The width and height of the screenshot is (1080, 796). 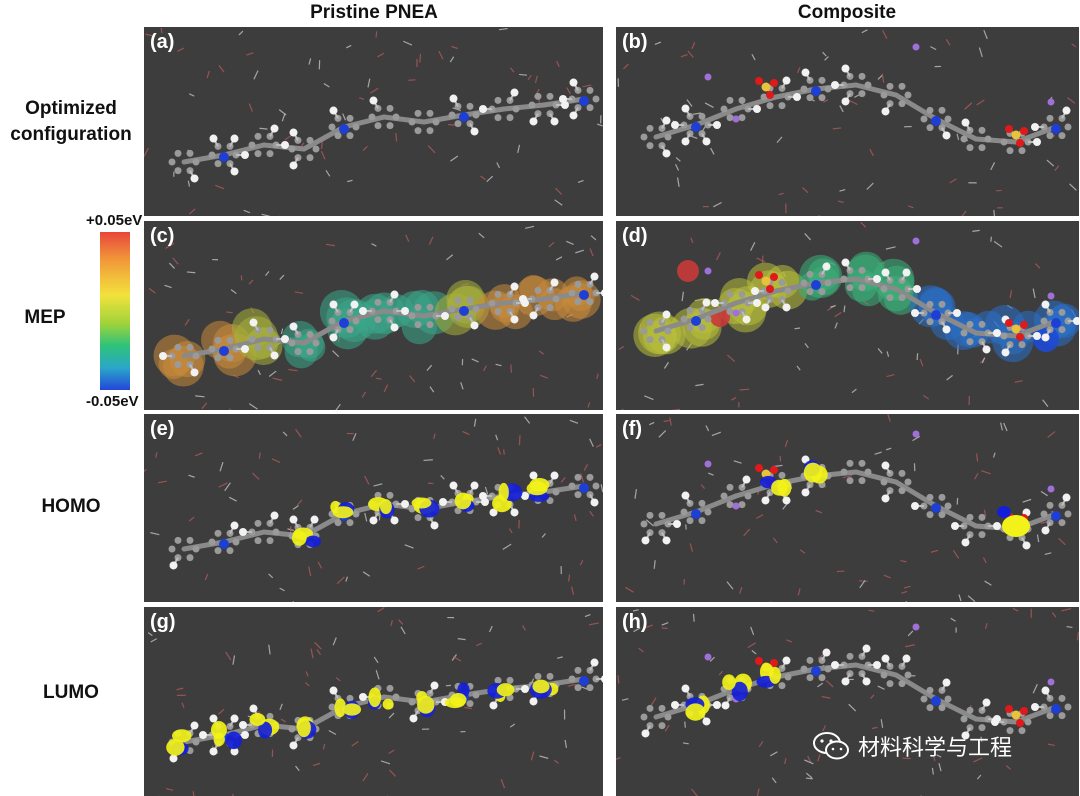 What do you see at coordinates (935, 748) in the screenshot?
I see `watermark-text: 材料科学与工程` at bounding box center [935, 748].